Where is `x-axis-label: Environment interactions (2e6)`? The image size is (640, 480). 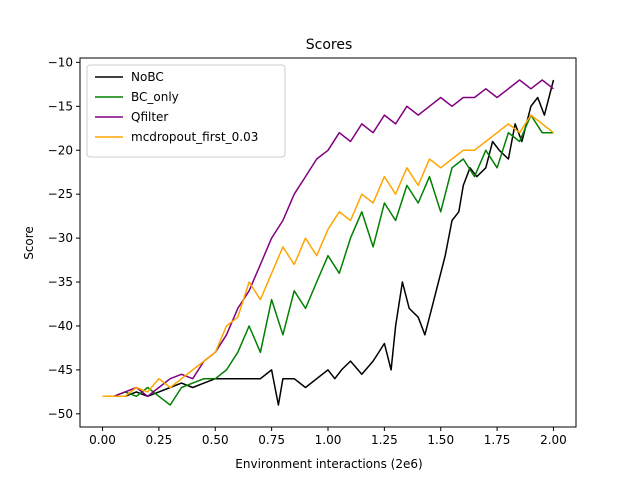 x-axis-label: Environment interactions (2e6) is located at coordinates (328, 464).